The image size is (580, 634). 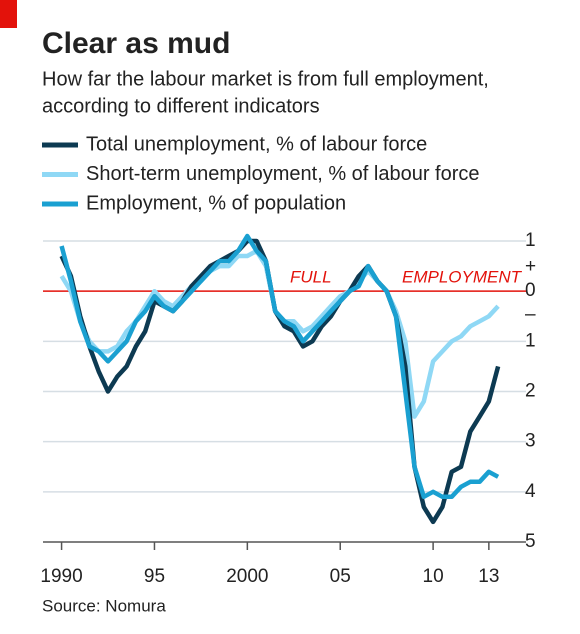 What do you see at coordinates (8, 14) in the screenshot?
I see `red-tab` at bounding box center [8, 14].